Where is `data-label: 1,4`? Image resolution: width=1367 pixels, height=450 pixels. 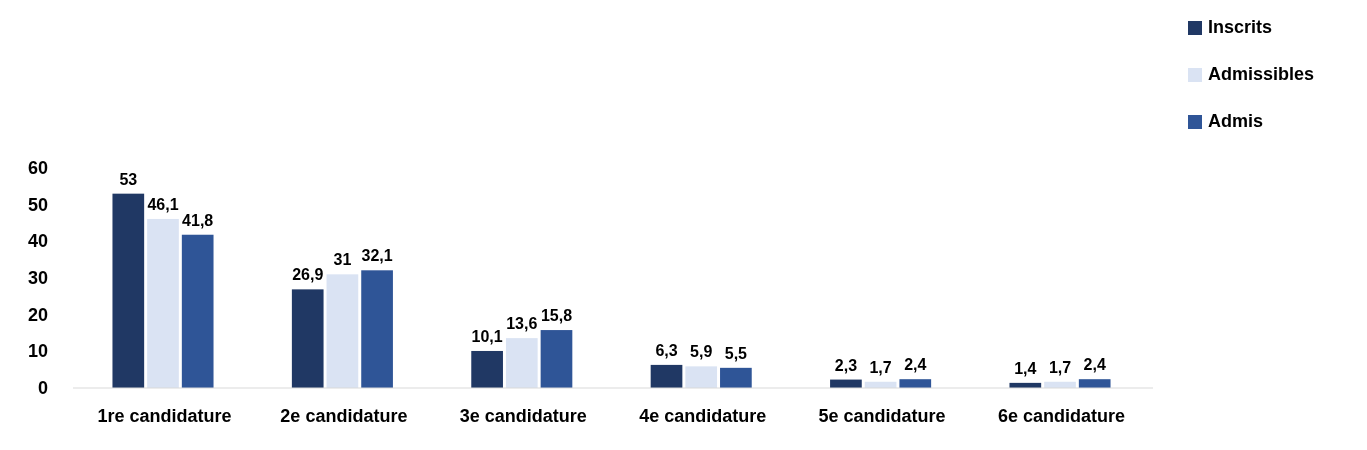
data-label: 1,4 is located at coordinates (1025, 368).